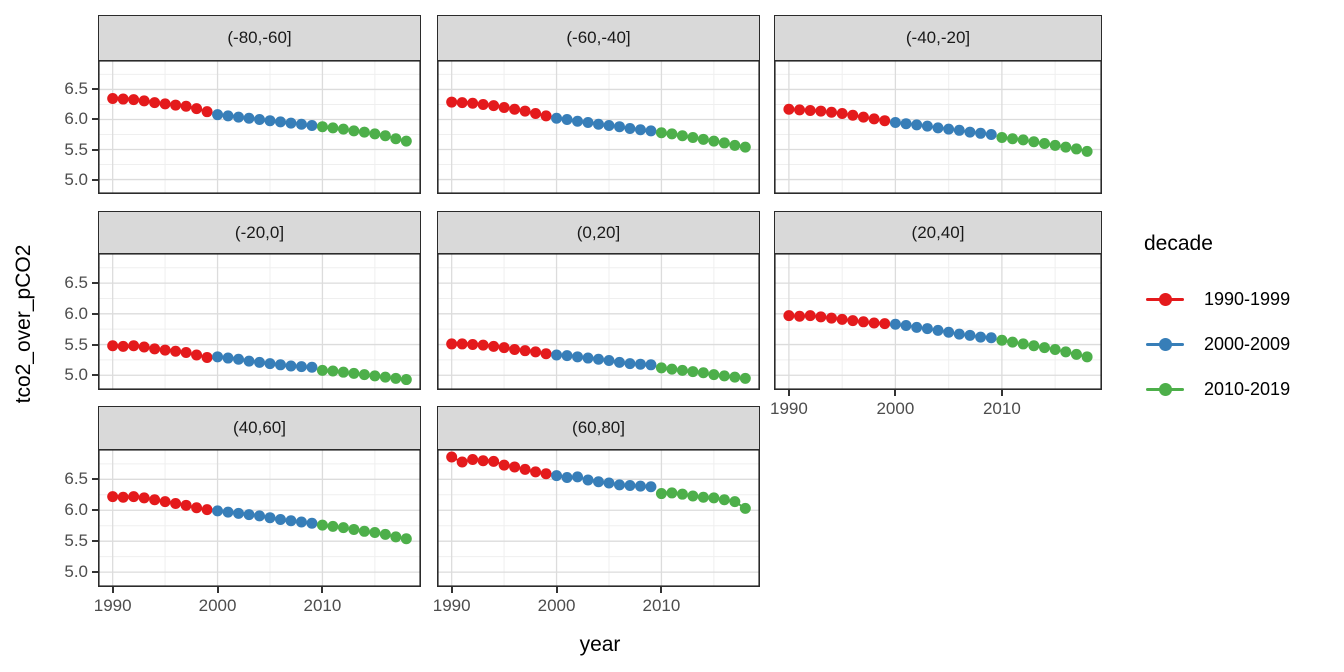  Describe the element at coordinates (895, 408) in the screenshot. I see `x-tick-label: 2000` at that location.